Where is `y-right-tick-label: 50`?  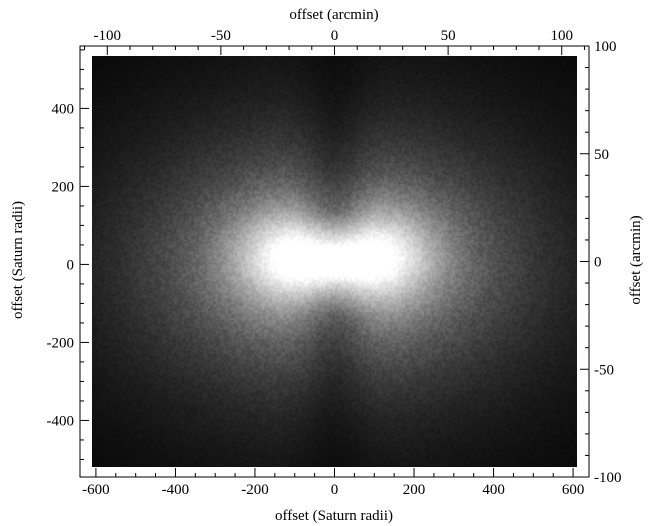 y-right-tick-label: 50 is located at coordinates (601, 155).